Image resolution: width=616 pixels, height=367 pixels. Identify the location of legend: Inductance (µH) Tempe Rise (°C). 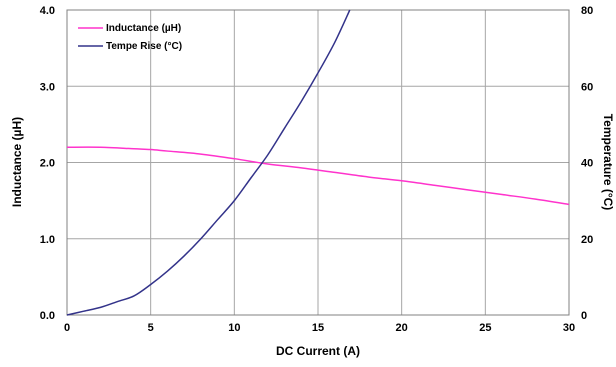
(130, 37).